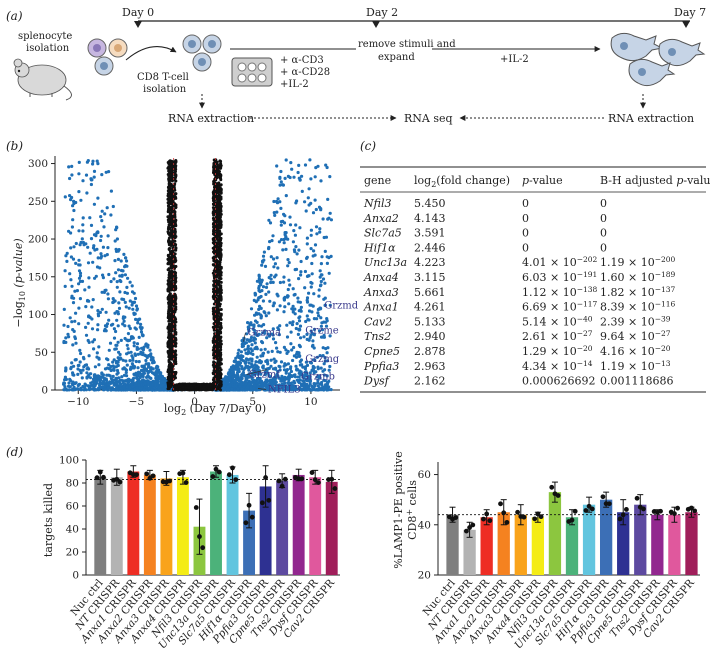 The height and width of the screenshot is (665, 710). I want to click on volcano-y-tick-label: 0, so click(44, 391).